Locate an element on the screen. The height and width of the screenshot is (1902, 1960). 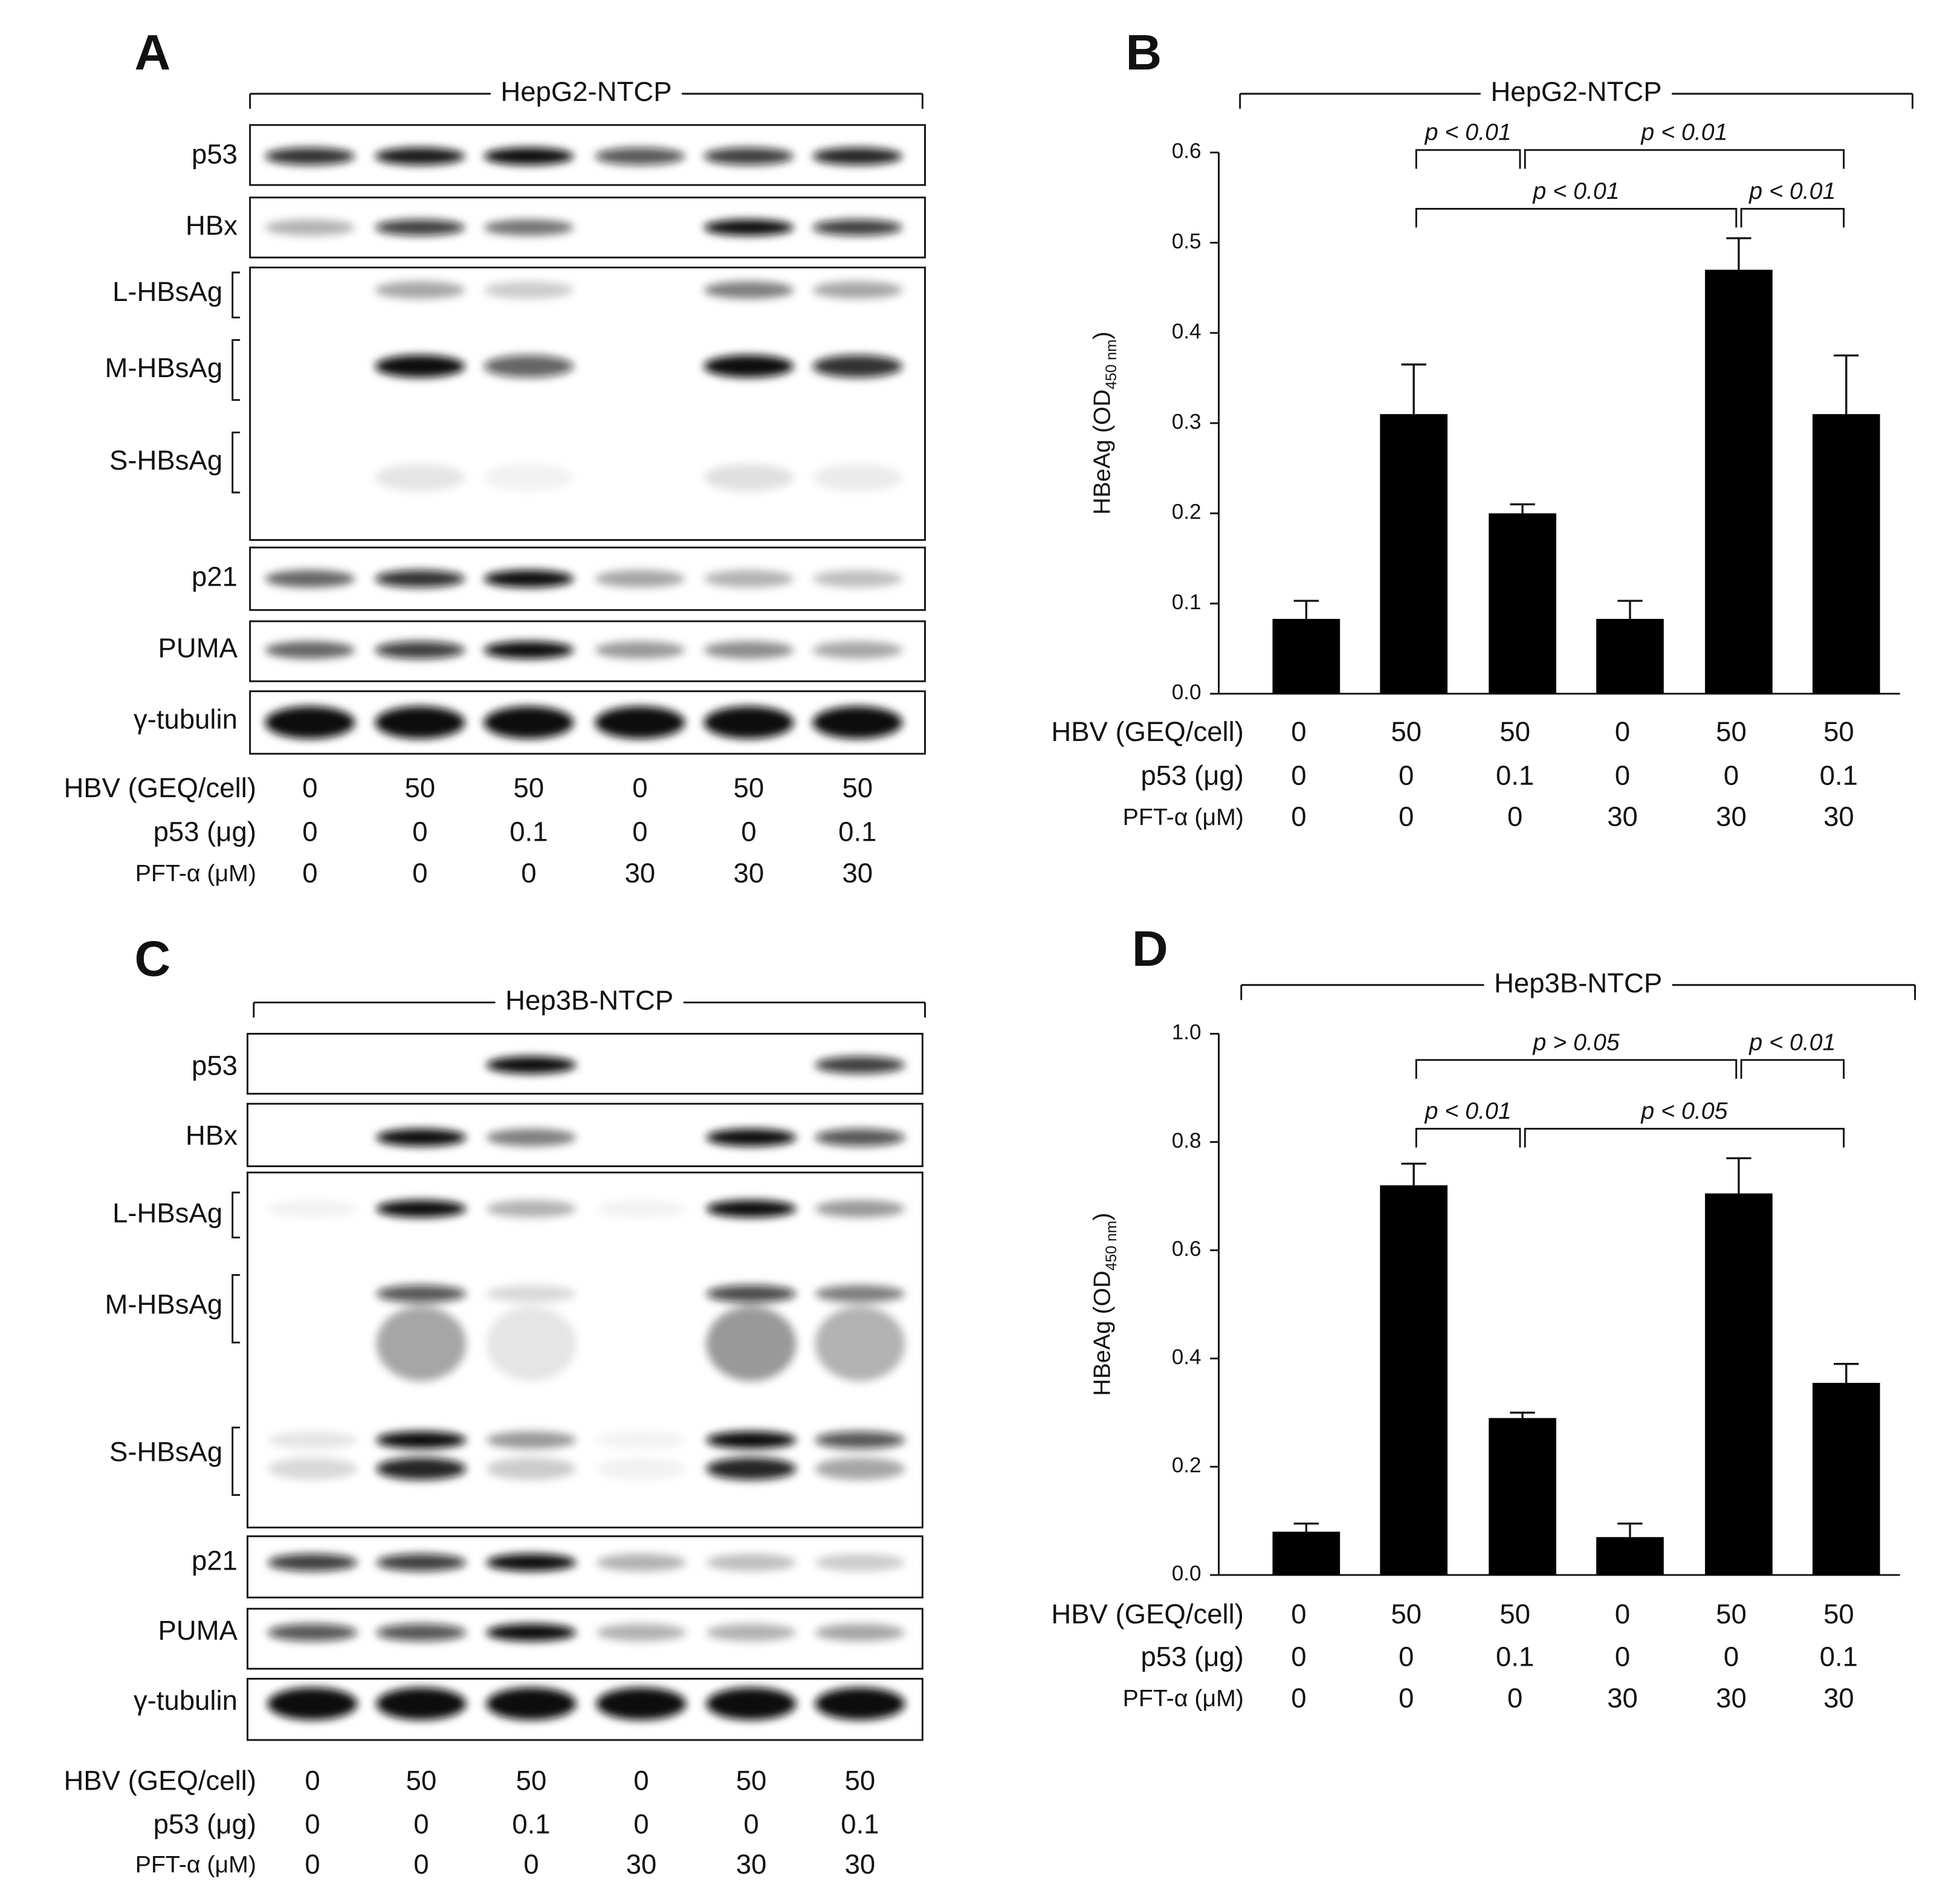
condition-label: PFT-α (μM) is located at coordinates (195, 1864).